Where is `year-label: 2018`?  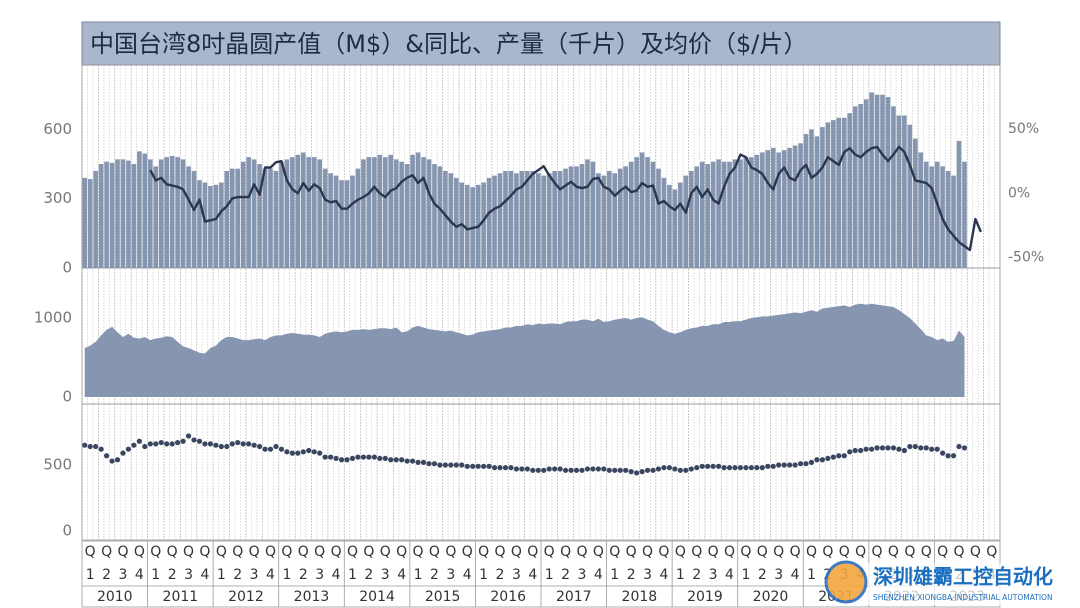
year-label: 2018 is located at coordinates (640, 597).